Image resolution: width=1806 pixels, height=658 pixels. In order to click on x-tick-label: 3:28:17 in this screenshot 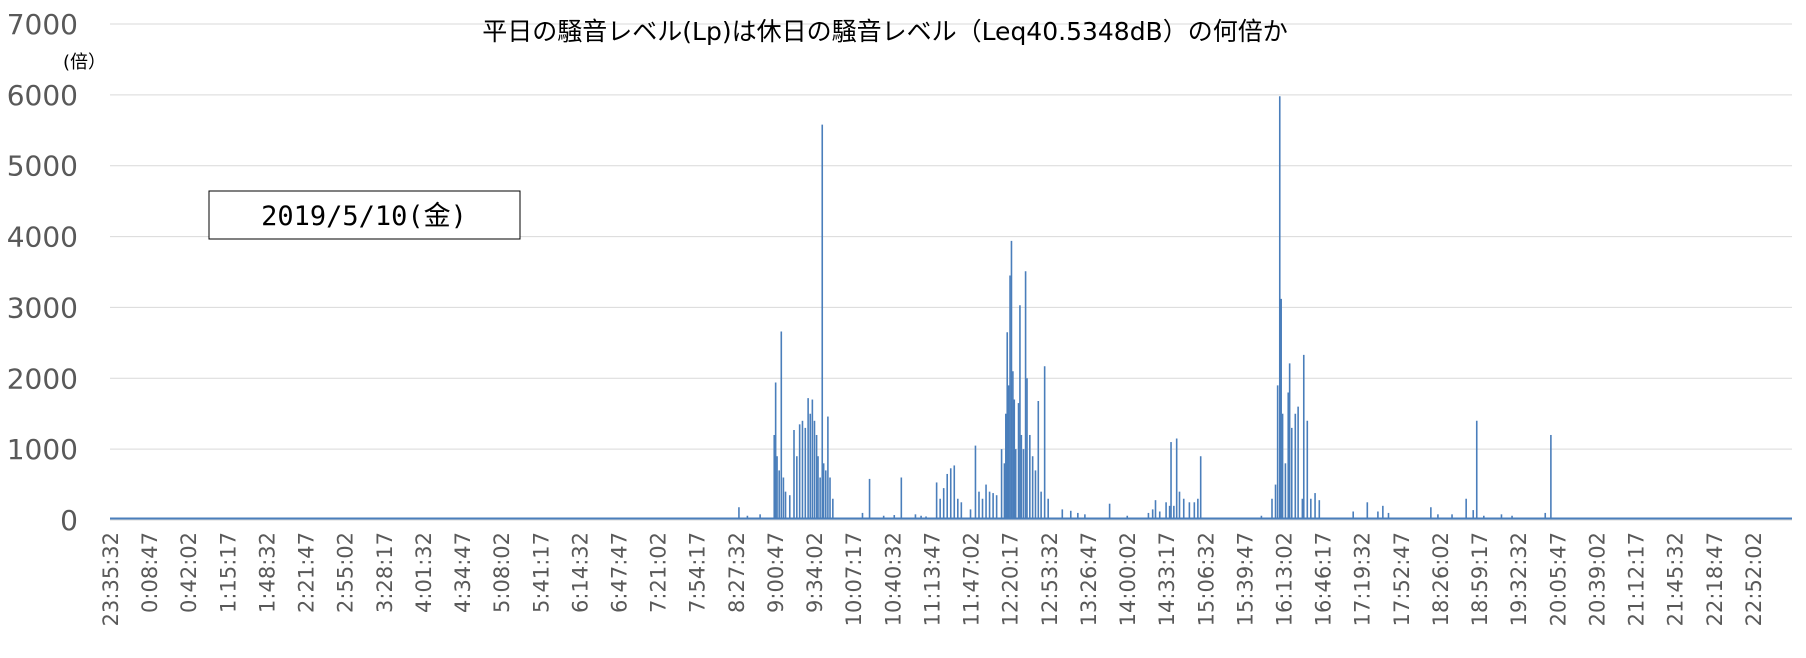, I will do `click(385, 572)`.